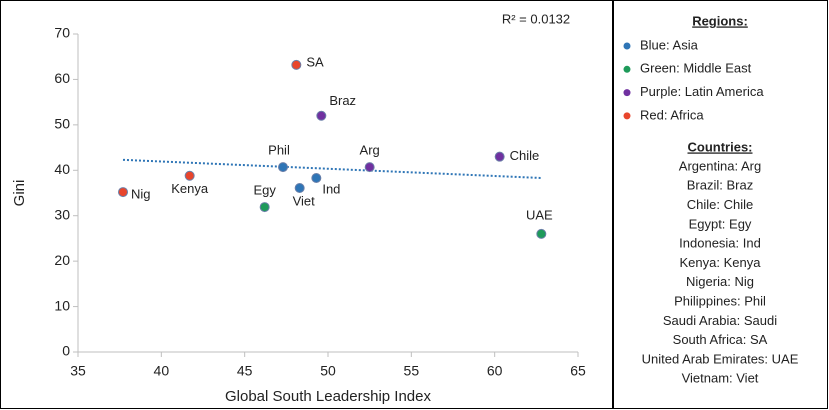 The image size is (829, 410). Describe the element at coordinates (62, 124) in the screenshot. I see `y-tick-label: 50` at that location.